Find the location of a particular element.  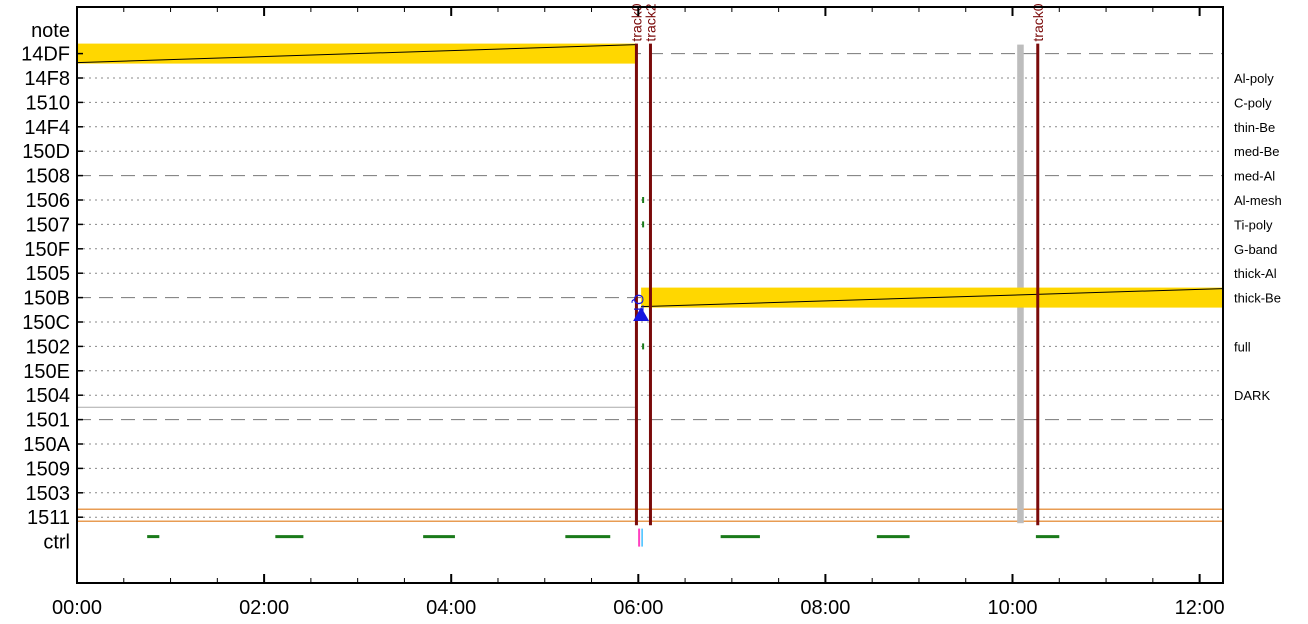

qt-triangle is located at coordinates (641, 314).